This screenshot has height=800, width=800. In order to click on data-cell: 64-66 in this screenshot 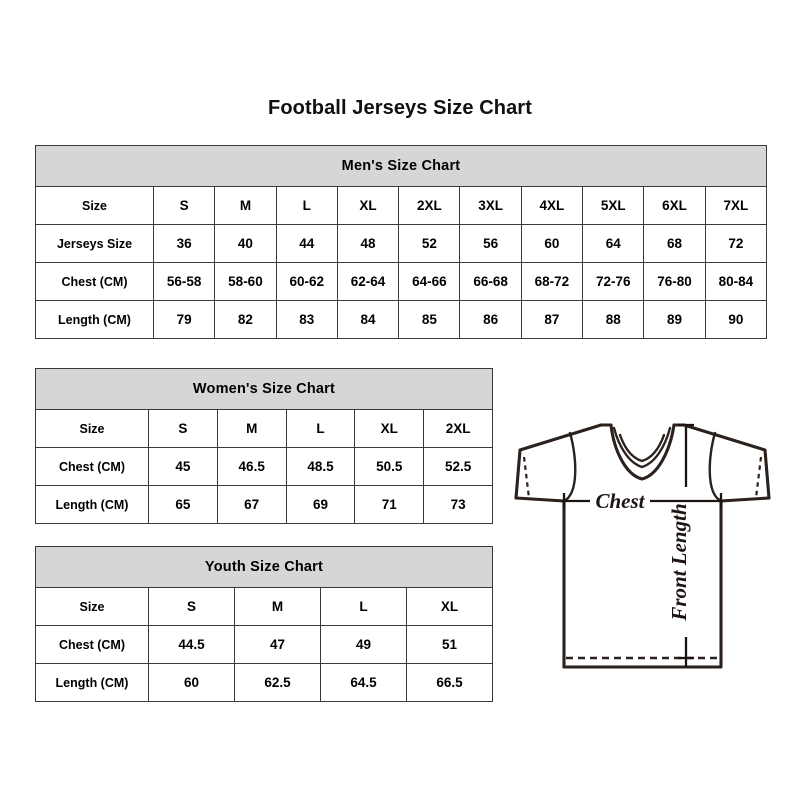, I will do `click(429, 281)`.